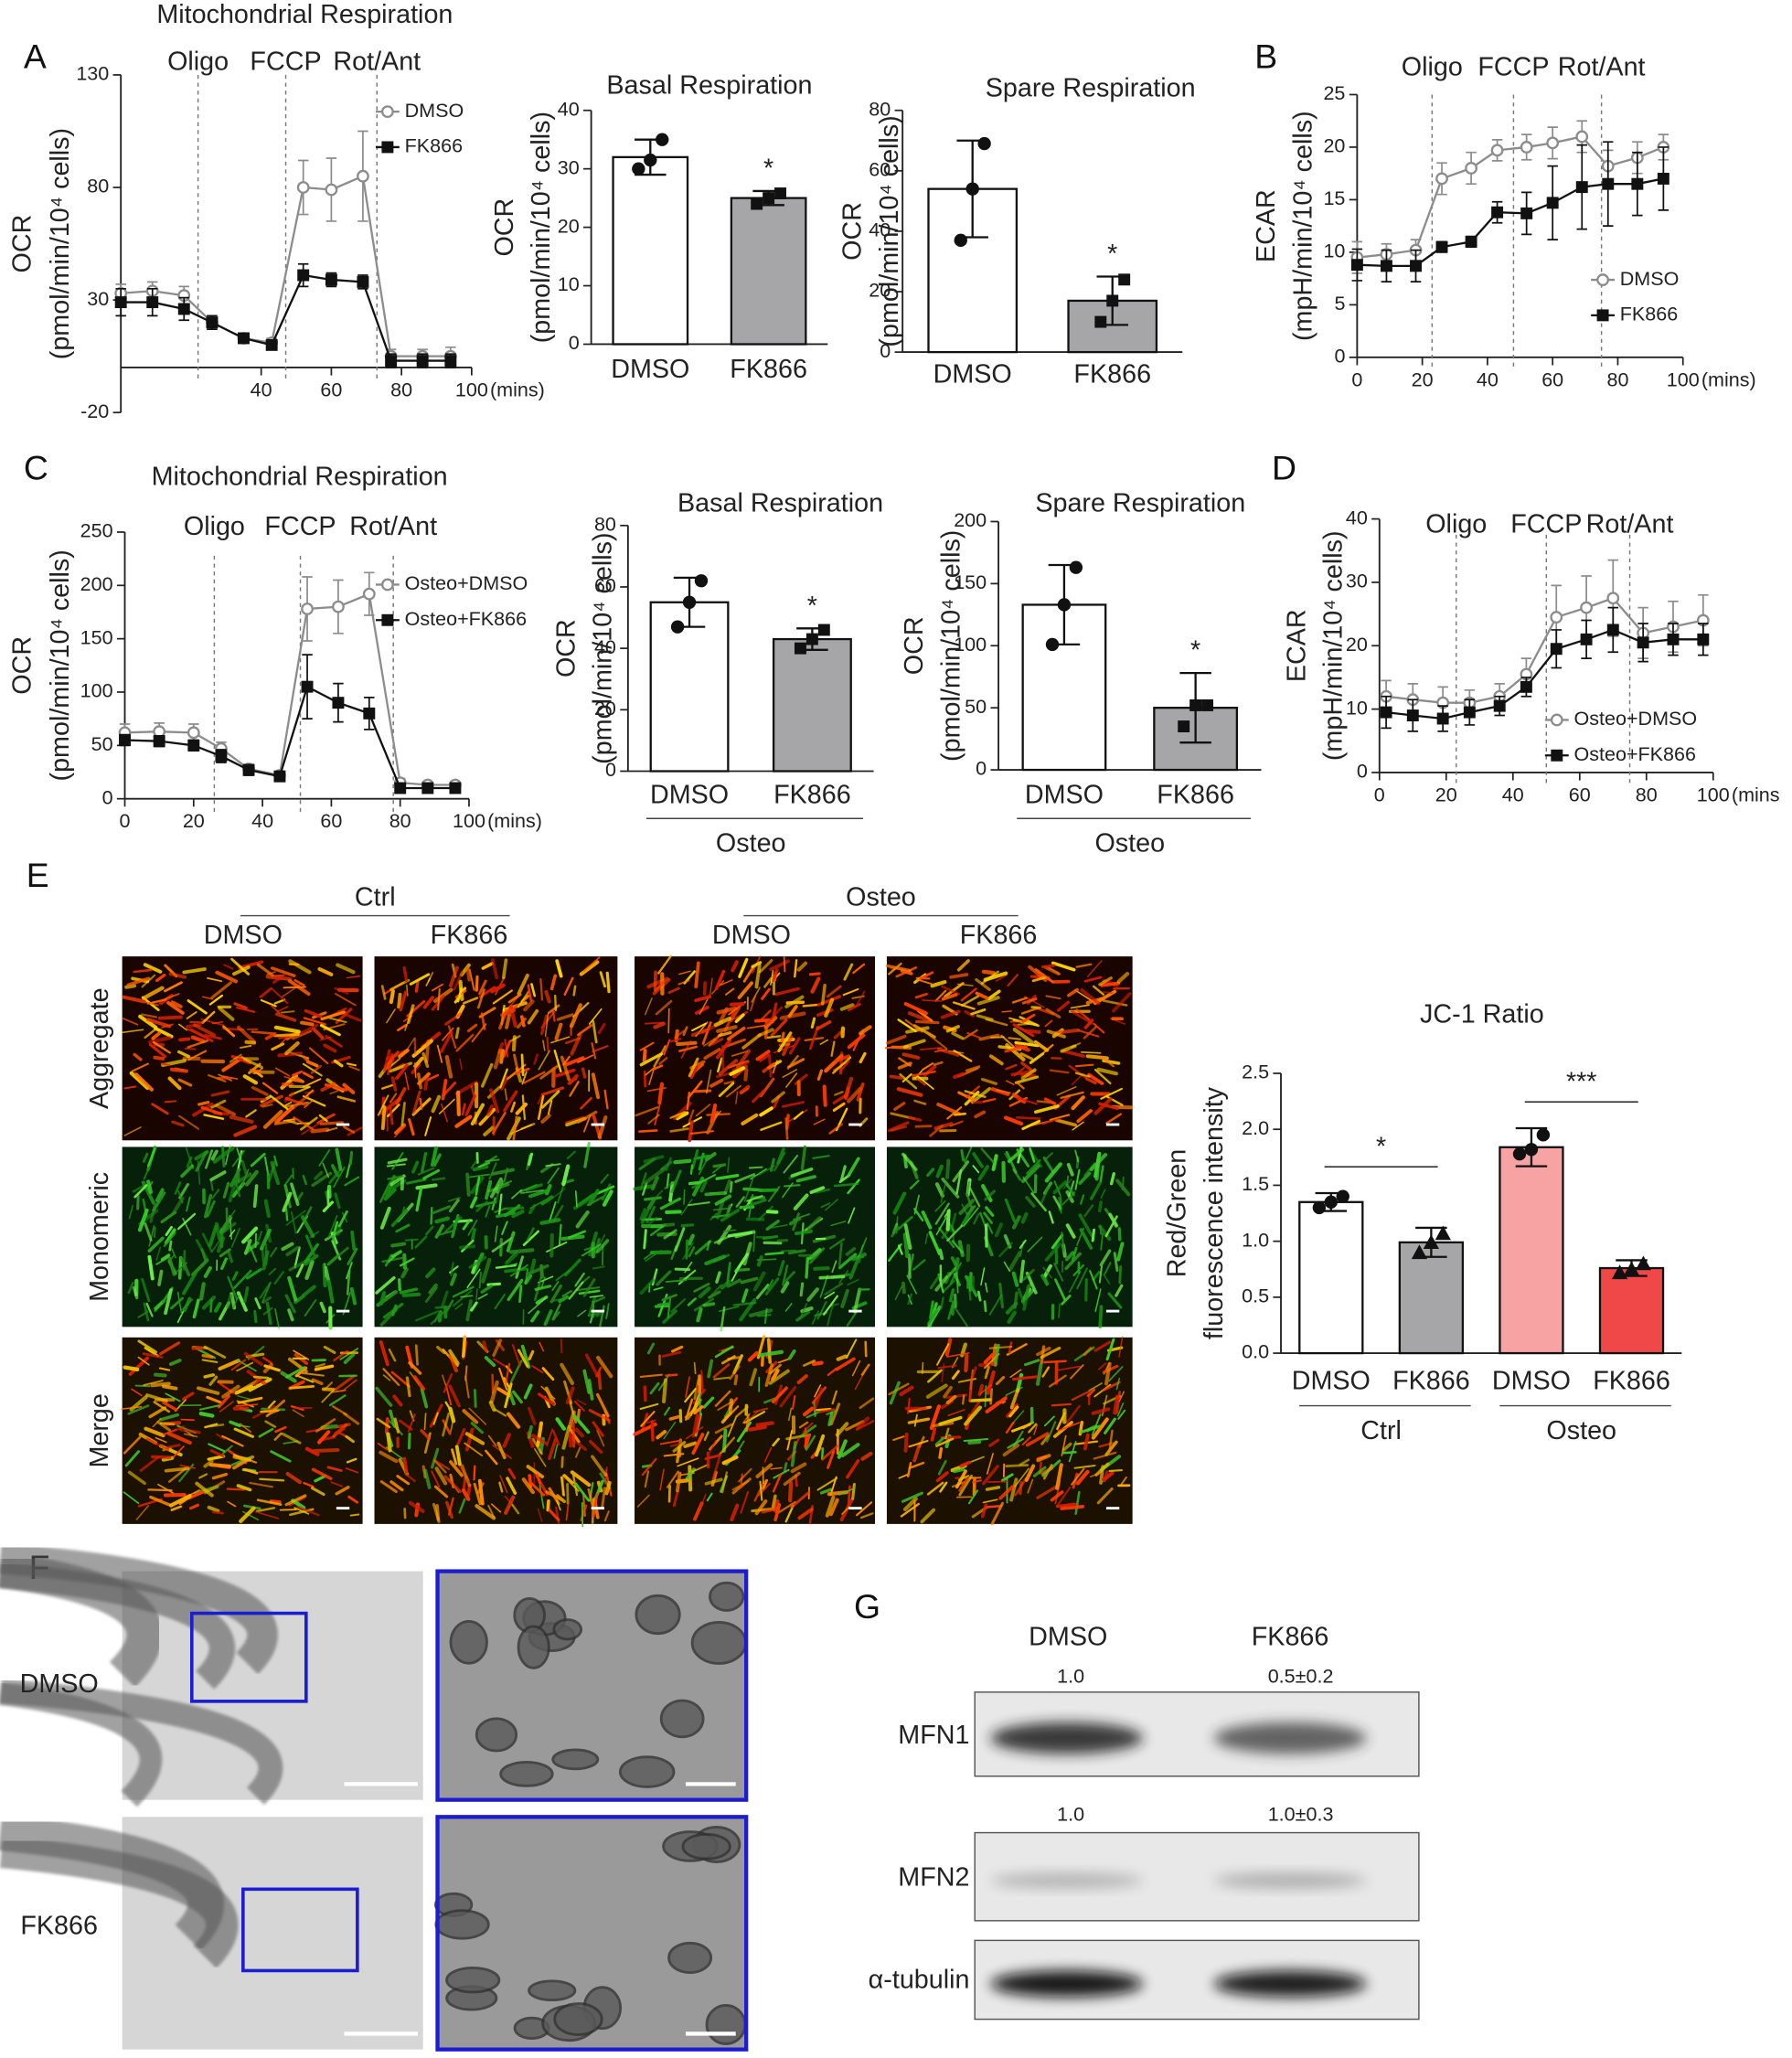 The height and width of the screenshot is (2058, 1792). Describe the element at coordinates (434, 110) in the screenshot. I see `legend-label: DMSO` at that location.